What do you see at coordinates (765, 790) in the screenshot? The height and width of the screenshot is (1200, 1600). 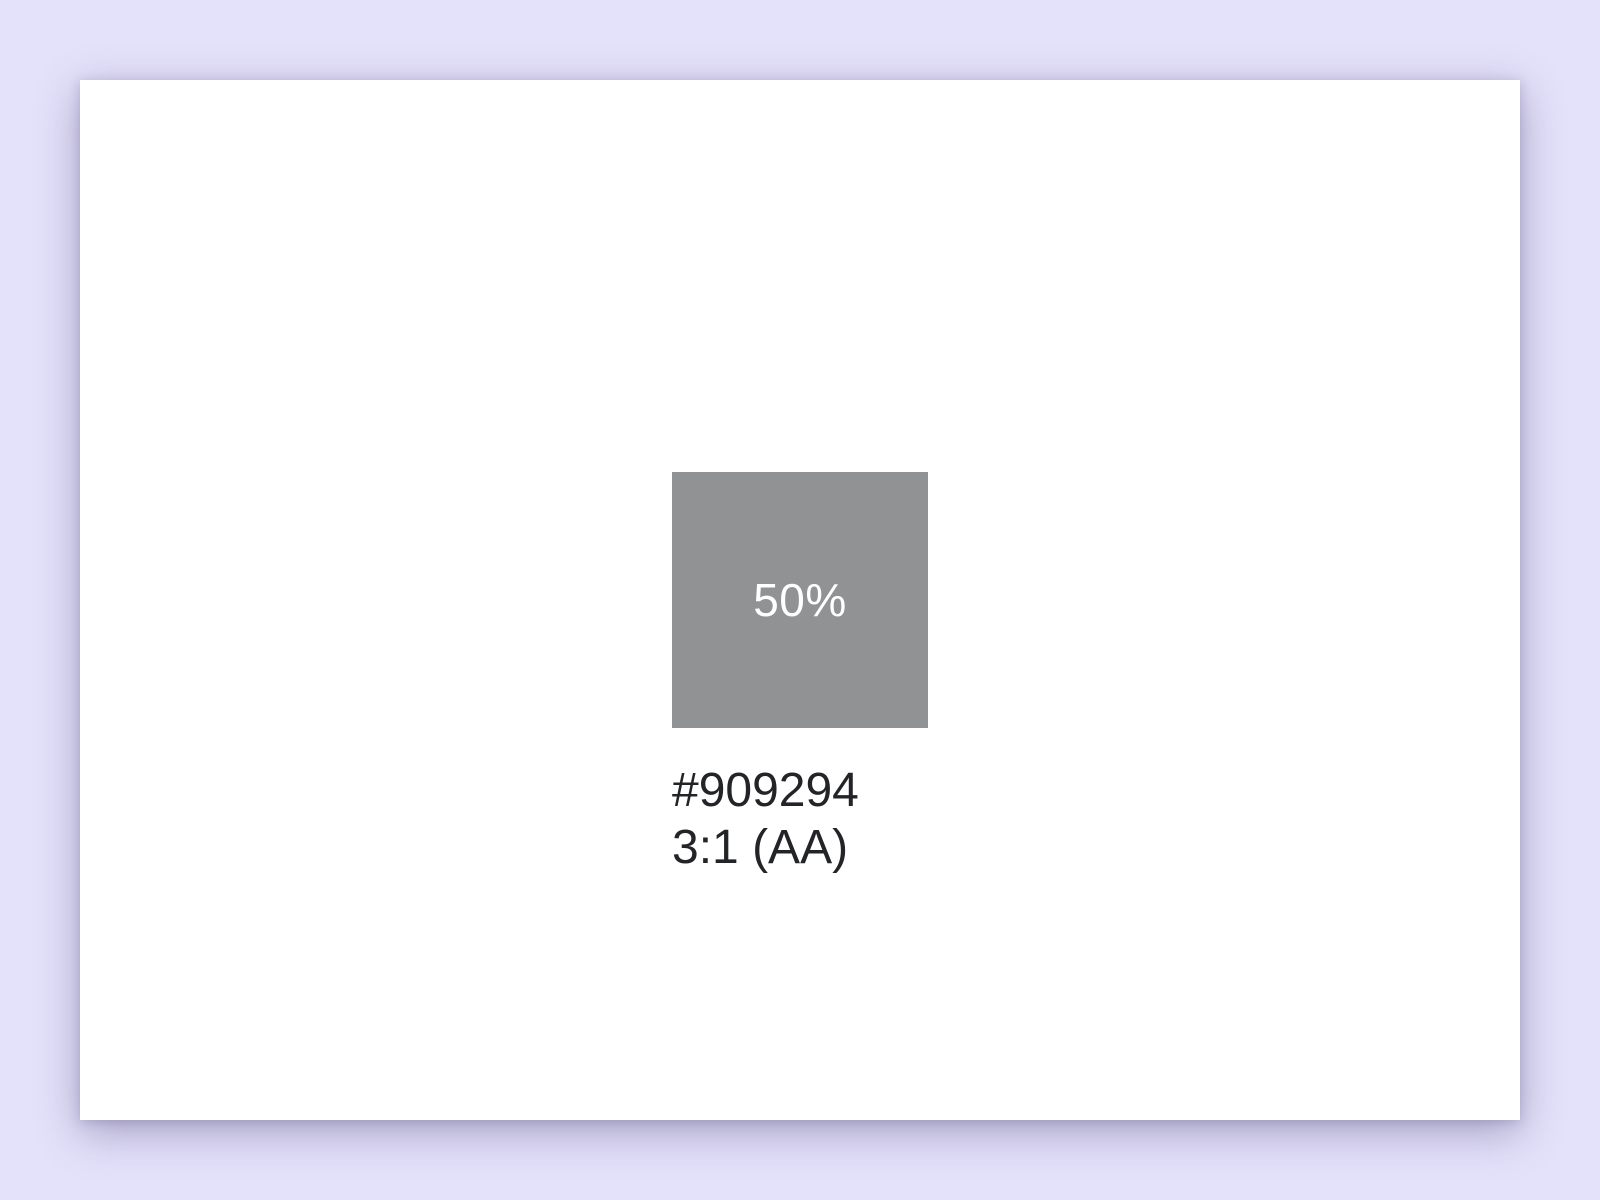 I see `hex-code-label: #909294` at bounding box center [765, 790].